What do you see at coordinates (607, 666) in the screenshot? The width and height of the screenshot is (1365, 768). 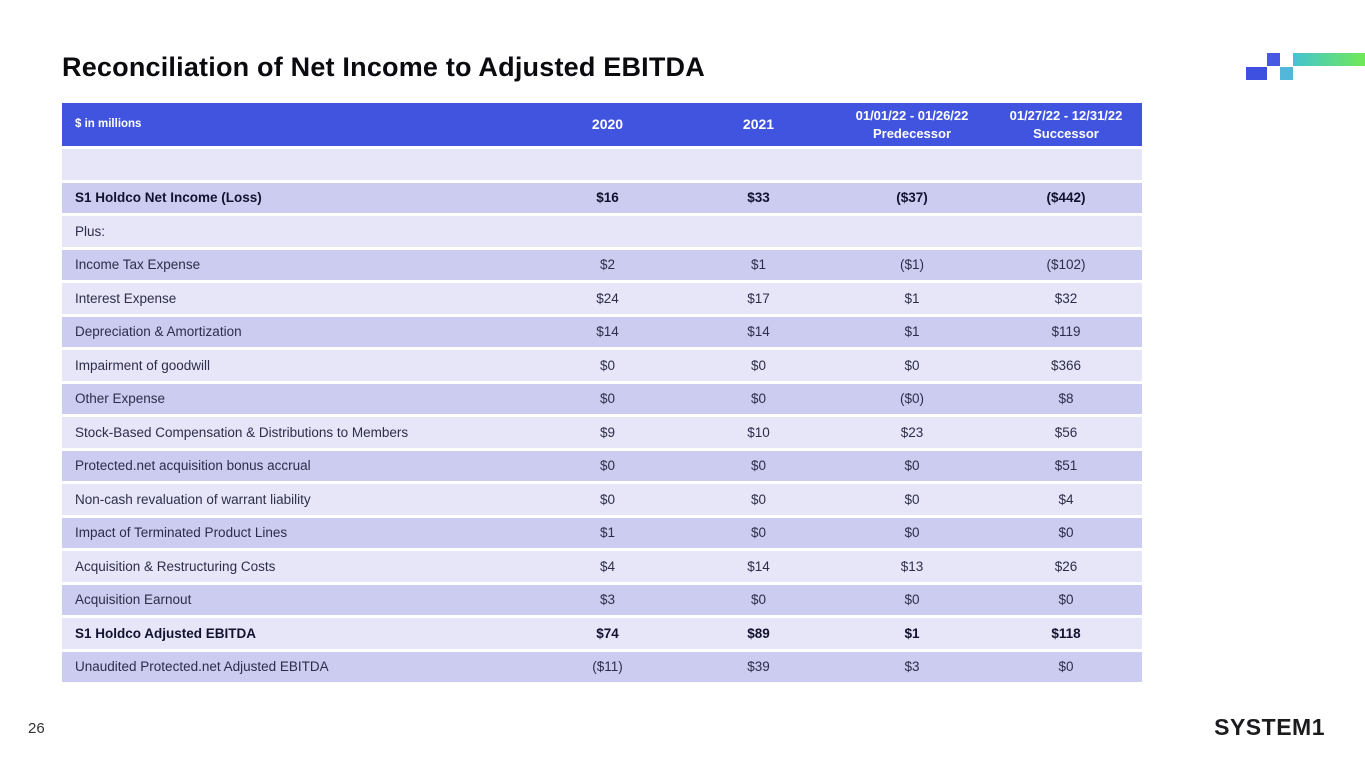 I see `row-value: ($11)` at bounding box center [607, 666].